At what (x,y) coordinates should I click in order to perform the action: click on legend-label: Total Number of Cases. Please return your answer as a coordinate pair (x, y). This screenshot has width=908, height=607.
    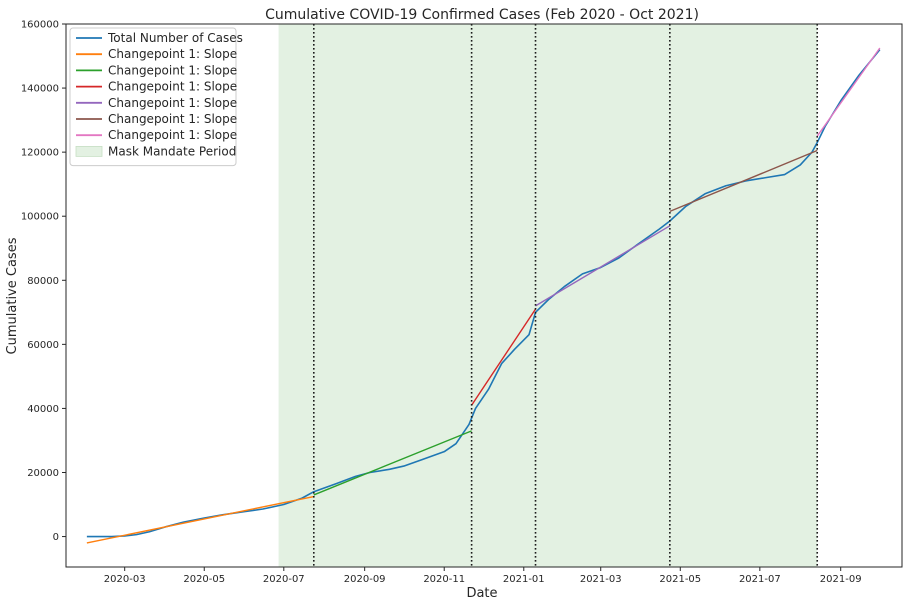
    Looking at the image, I should click on (175, 38).